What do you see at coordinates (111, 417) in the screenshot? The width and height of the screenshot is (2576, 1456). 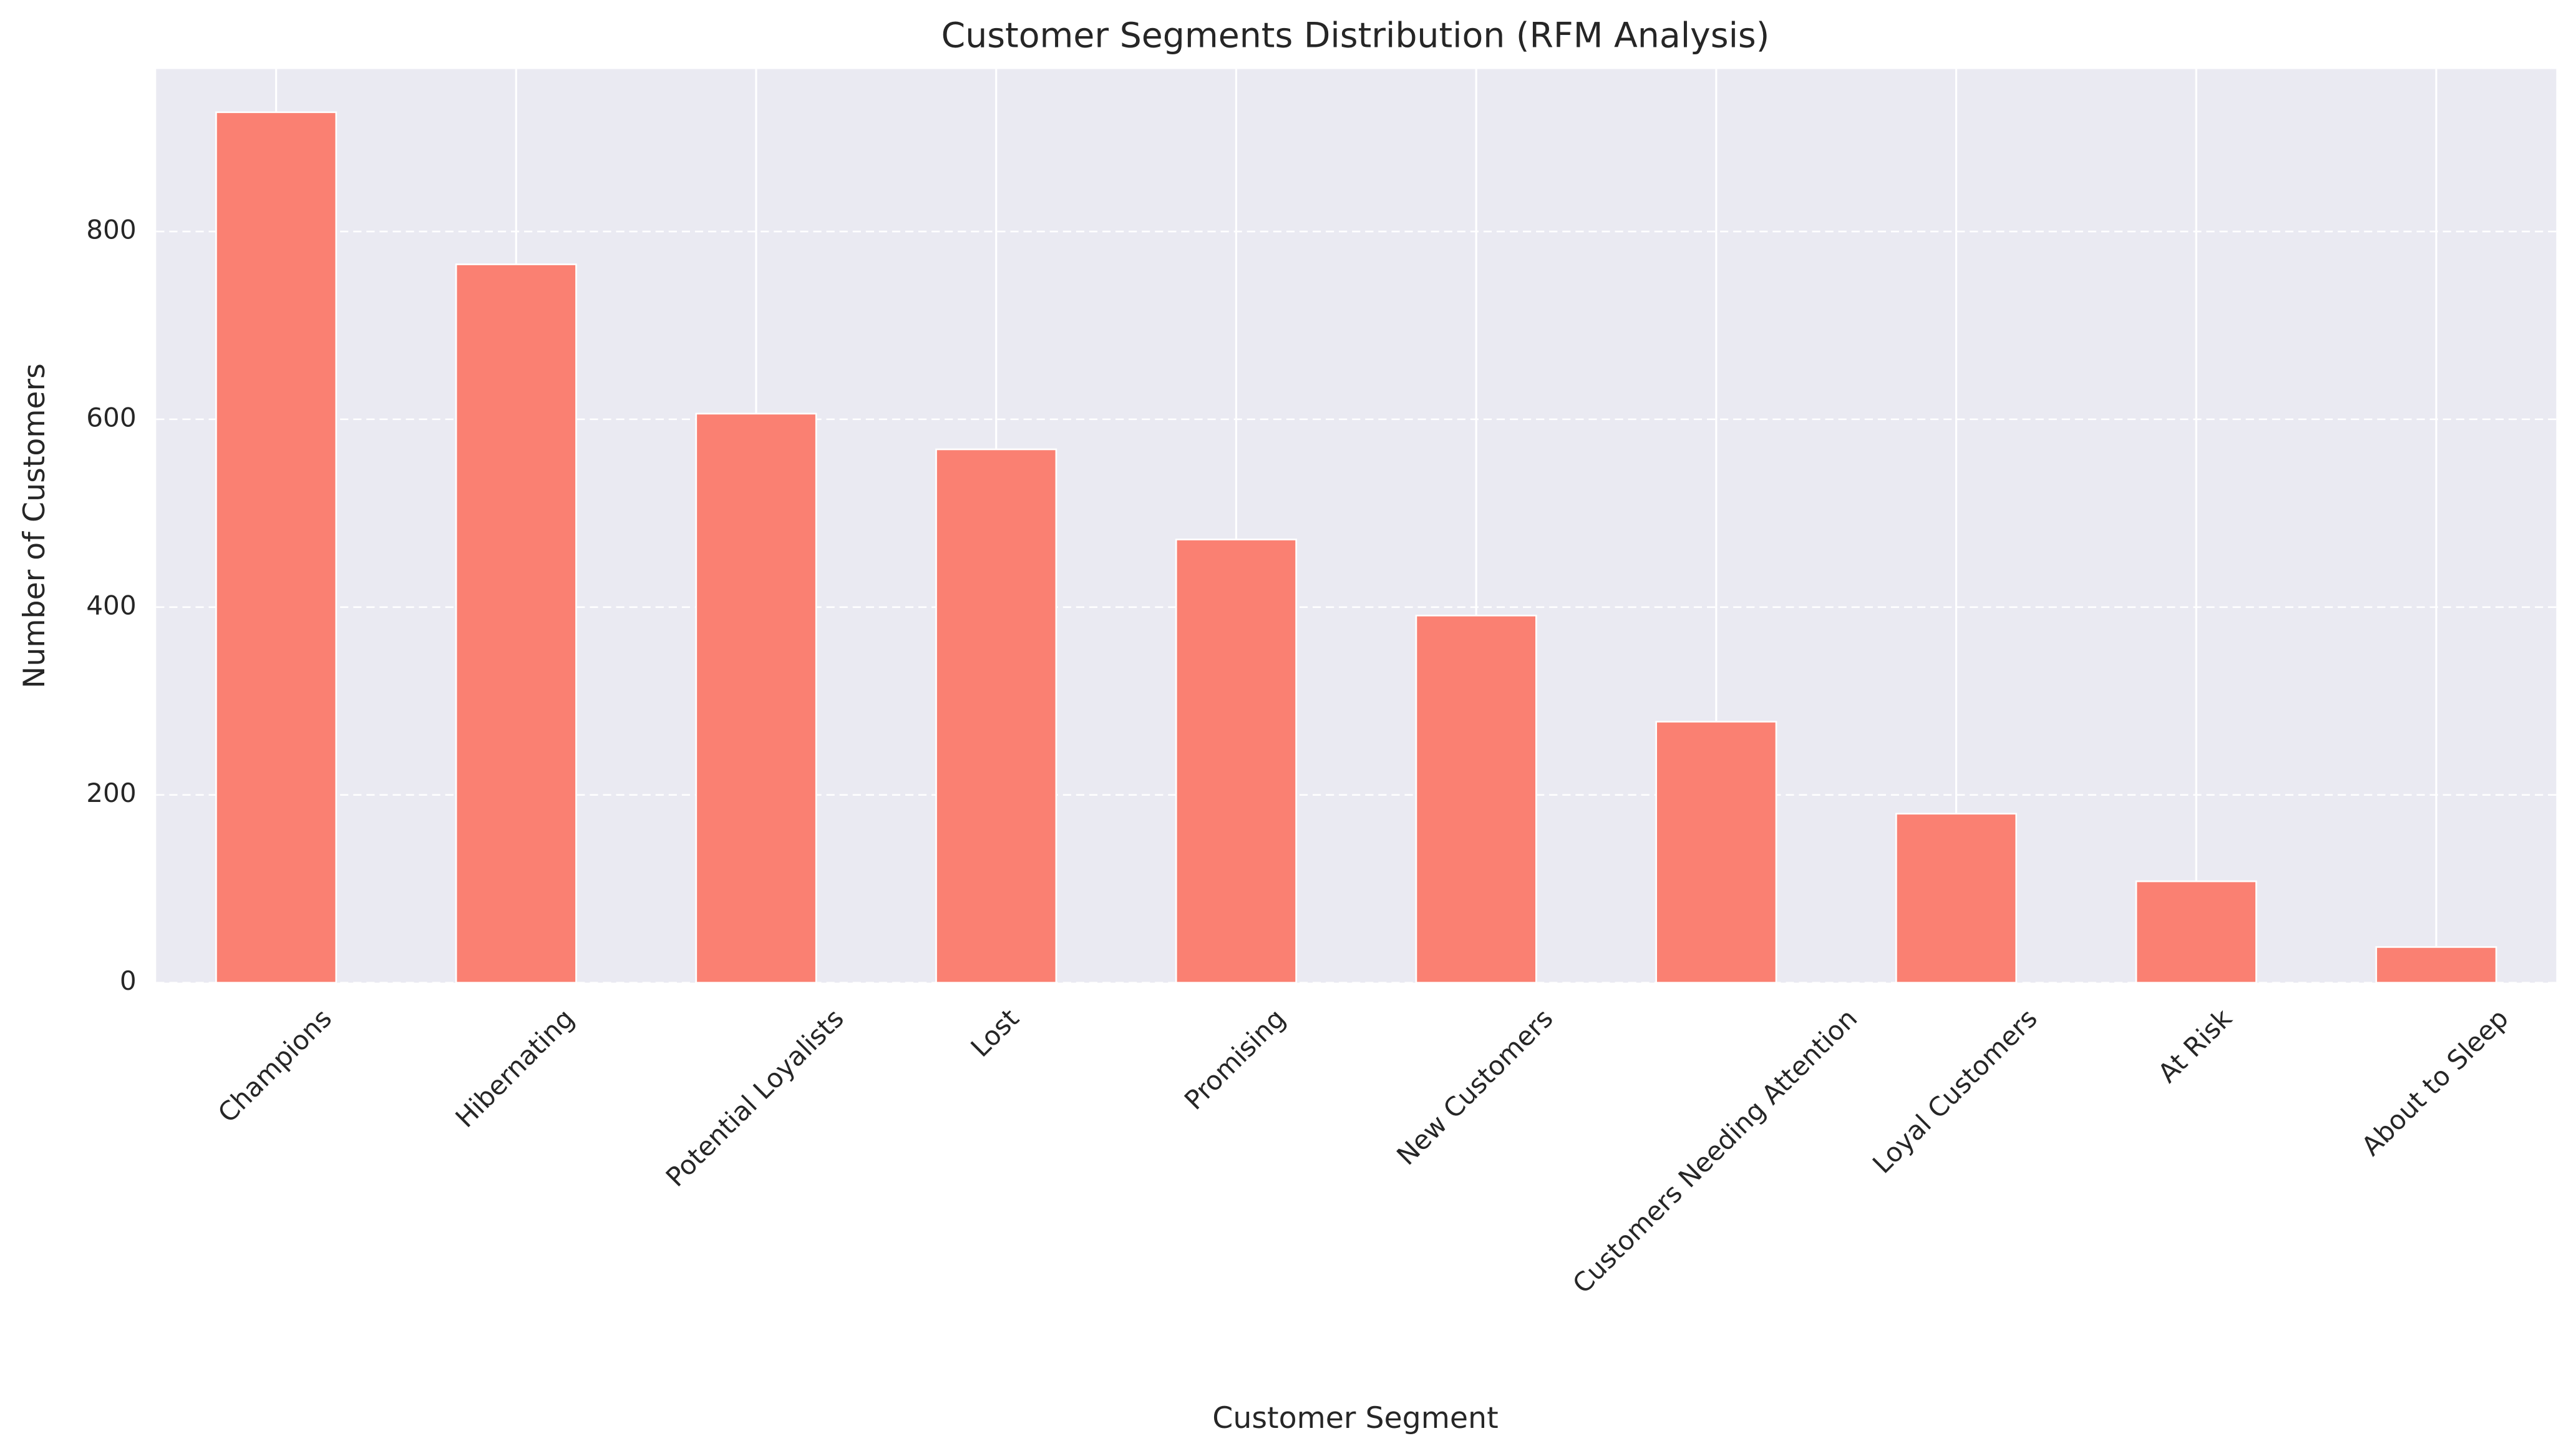 I see `y-tick-label: 600` at bounding box center [111, 417].